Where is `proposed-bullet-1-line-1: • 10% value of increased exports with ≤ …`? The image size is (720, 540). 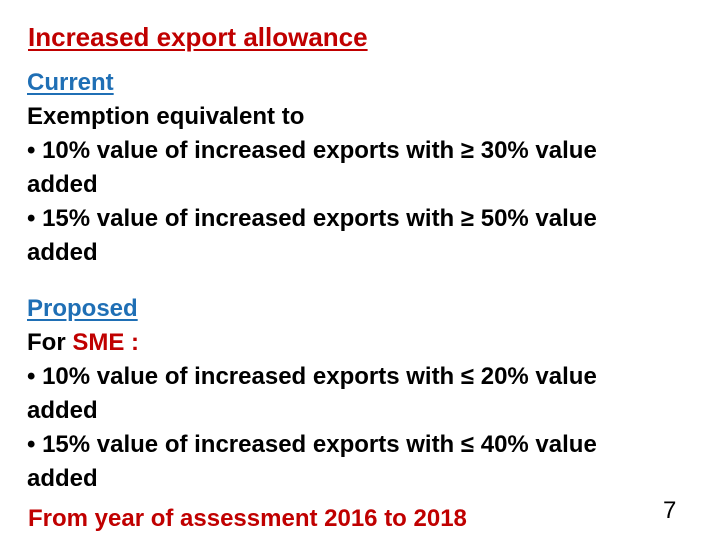 proposed-bullet-1-line-1: • 10% value of increased exports with ≤ … is located at coordinates (312, 376).